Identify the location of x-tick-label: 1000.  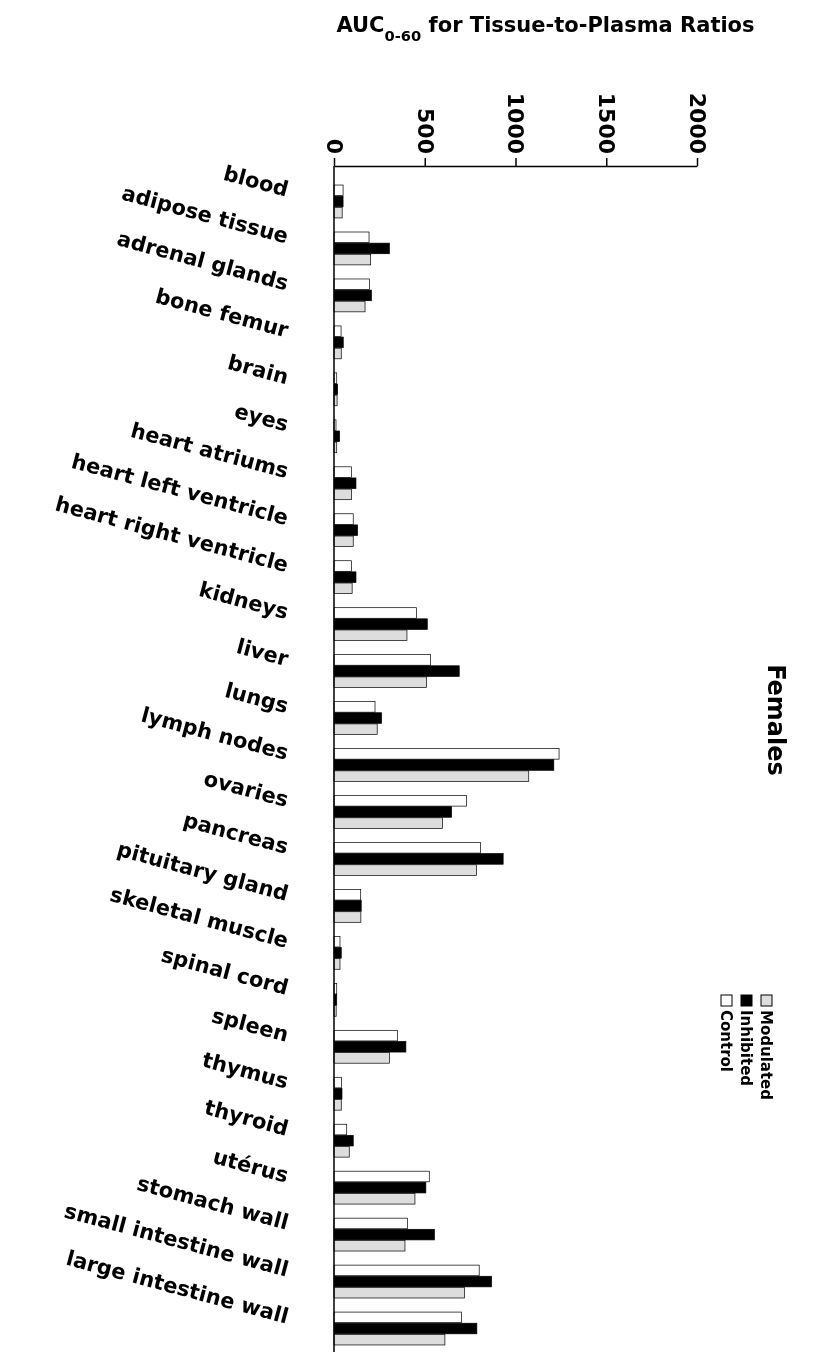
(516, 123).